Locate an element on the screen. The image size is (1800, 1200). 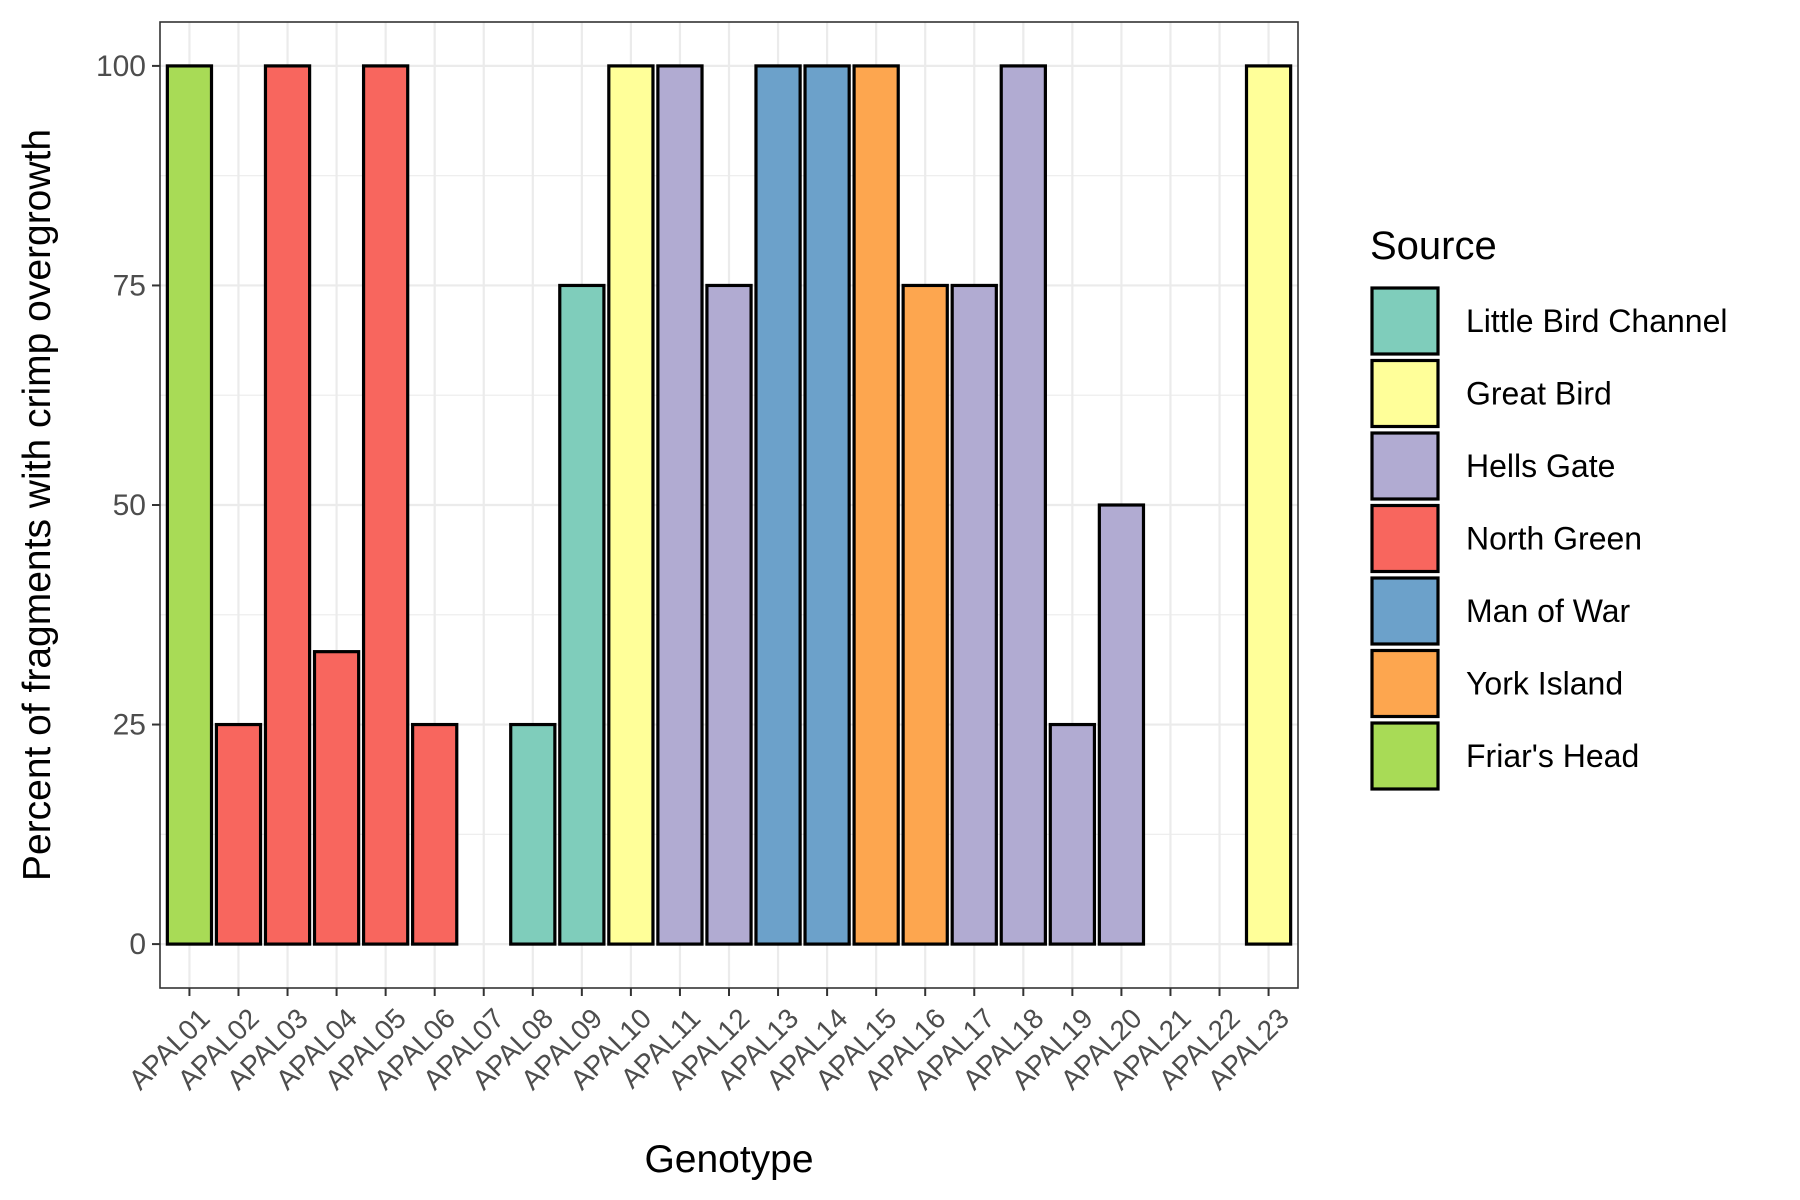
bar-apal15 is located at coordinates (876, 505).